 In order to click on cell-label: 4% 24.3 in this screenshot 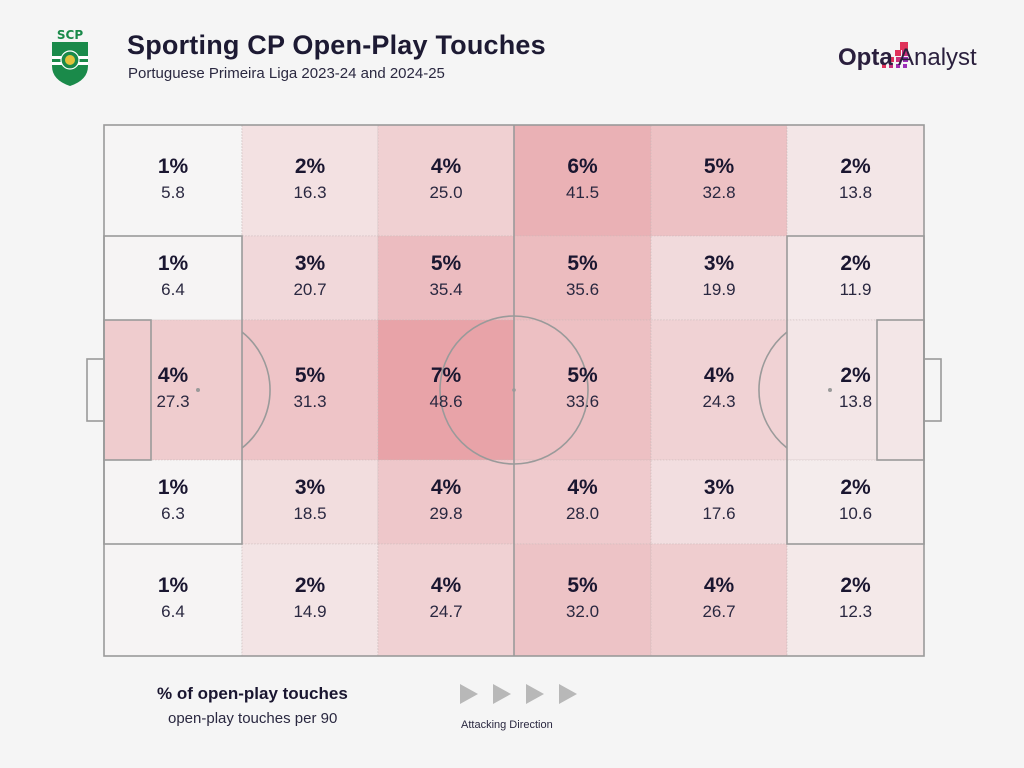, I will do `click(719, 388)`.